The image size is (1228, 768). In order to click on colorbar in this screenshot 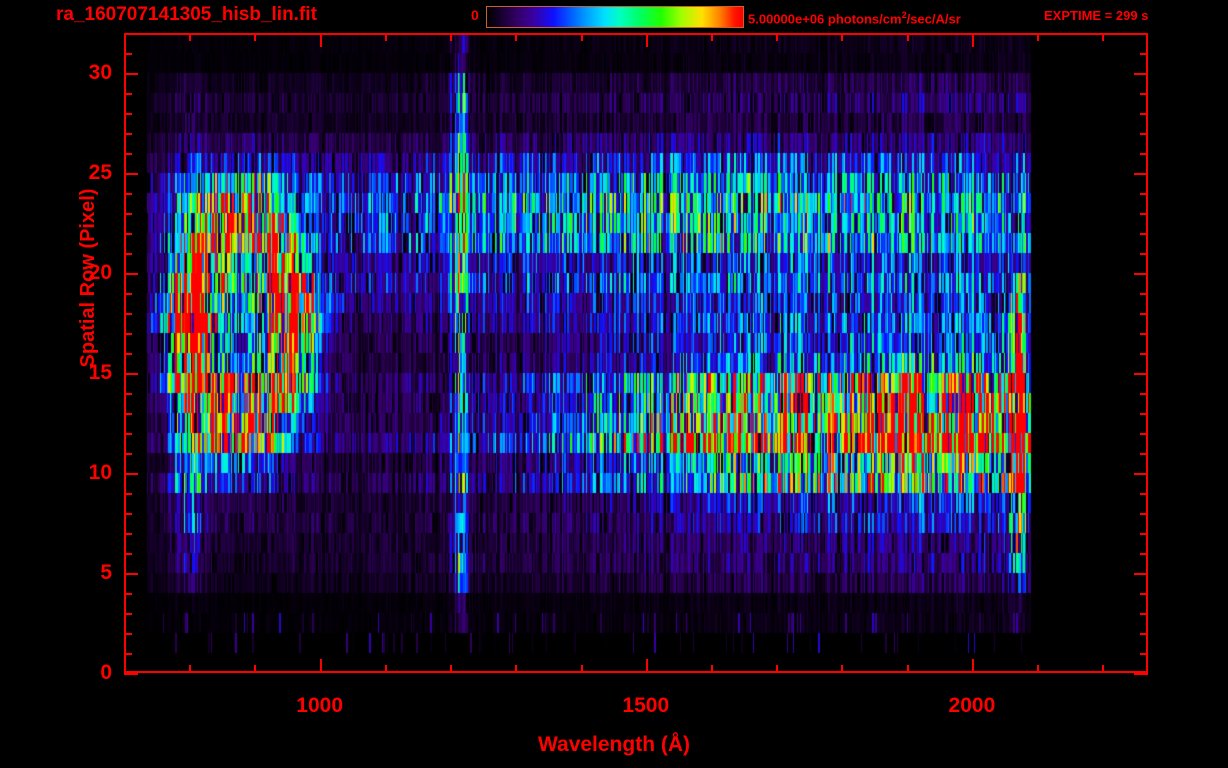, I will do `click(615, 17)`.